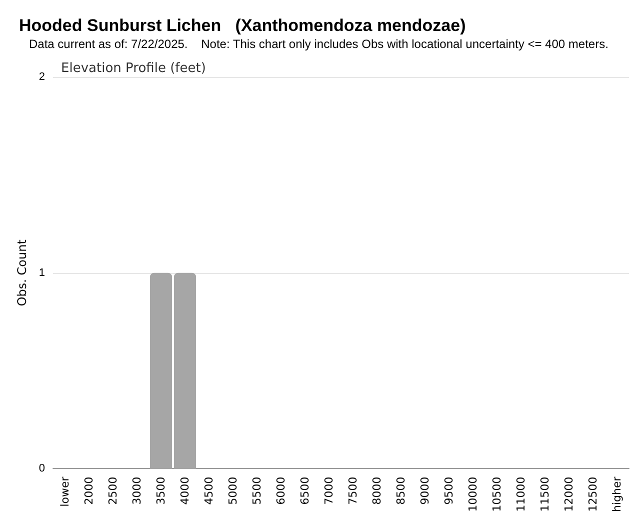  I want to click on y-tick-label: 2, so click(42, 77).